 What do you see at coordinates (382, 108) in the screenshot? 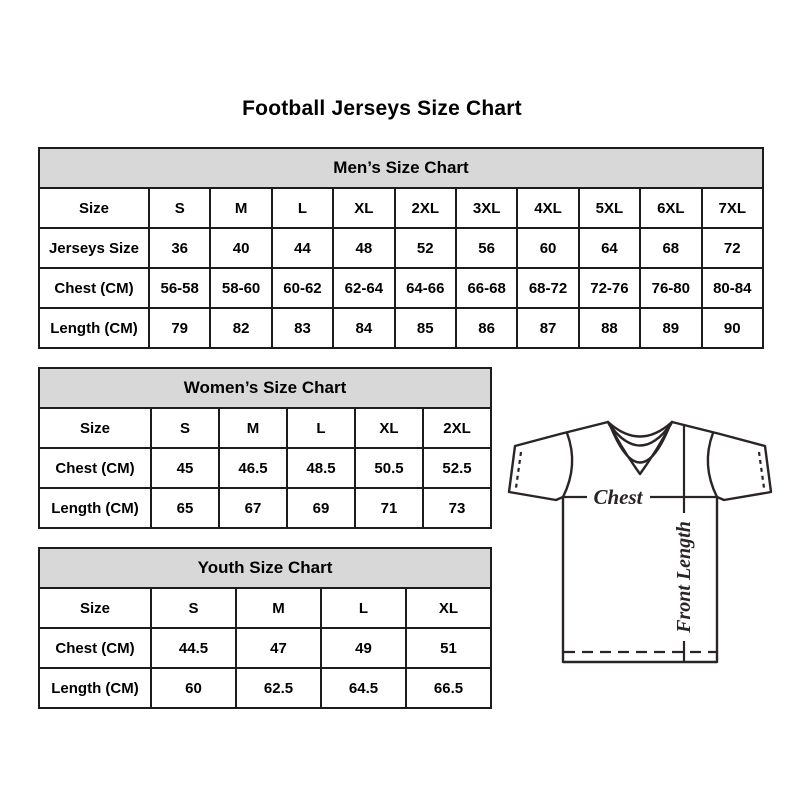
I see `page-title: Football Jerseys Size Chart` at bounding box center [382, 108].